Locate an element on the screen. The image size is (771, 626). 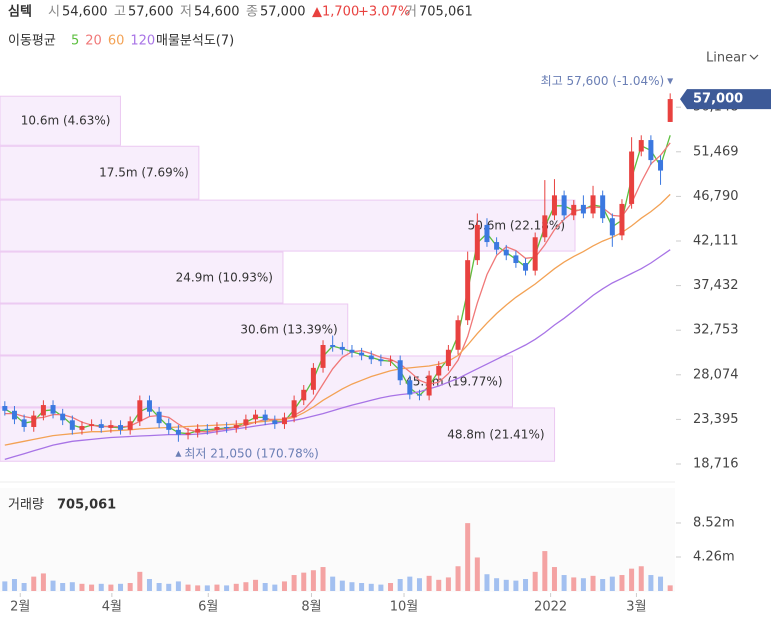
profile-label: 17.5m (7.69%) is located at coordinates (144, 173).